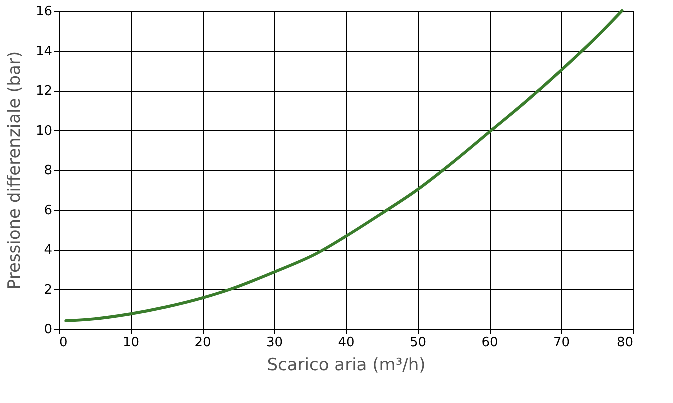 The height and width of the screenshot is (403, 673). I want to click on y-tick-label: 16, so click(44, 12).